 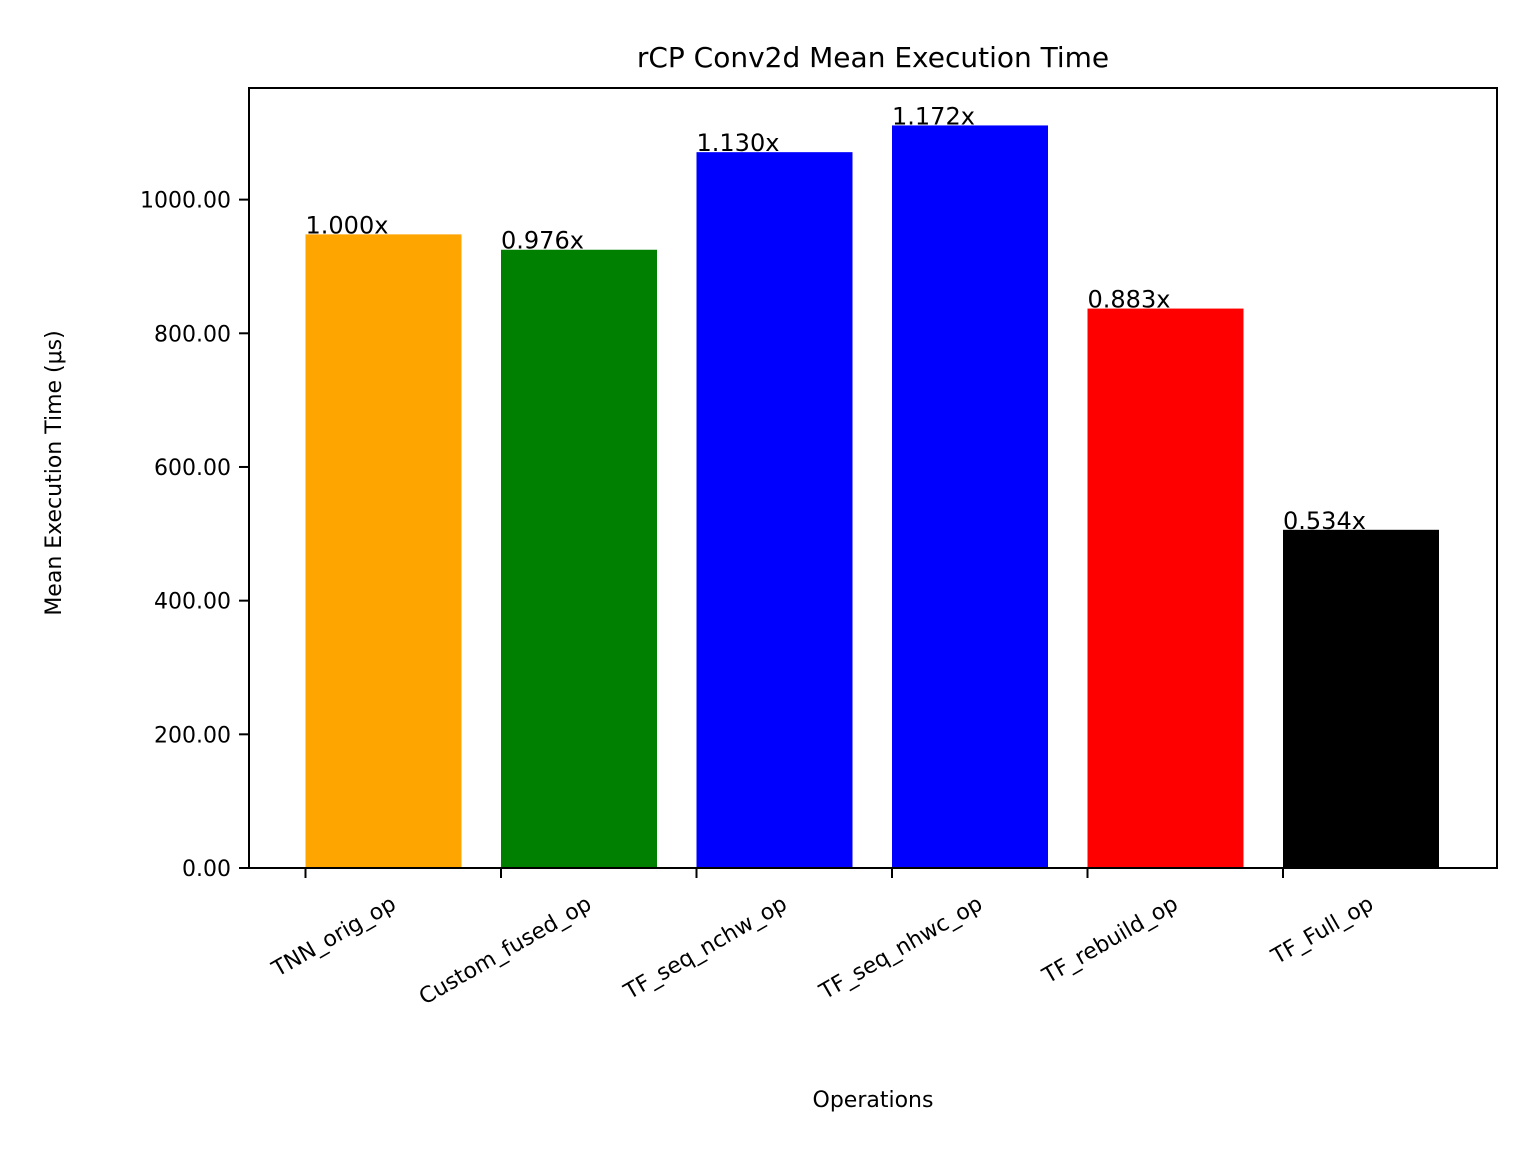 What do you see at coordinates (873, 57) in the screenshot?
I see `chart-title: rCP Conv2d Mean Execution Time` at bounding box center [873, 57].